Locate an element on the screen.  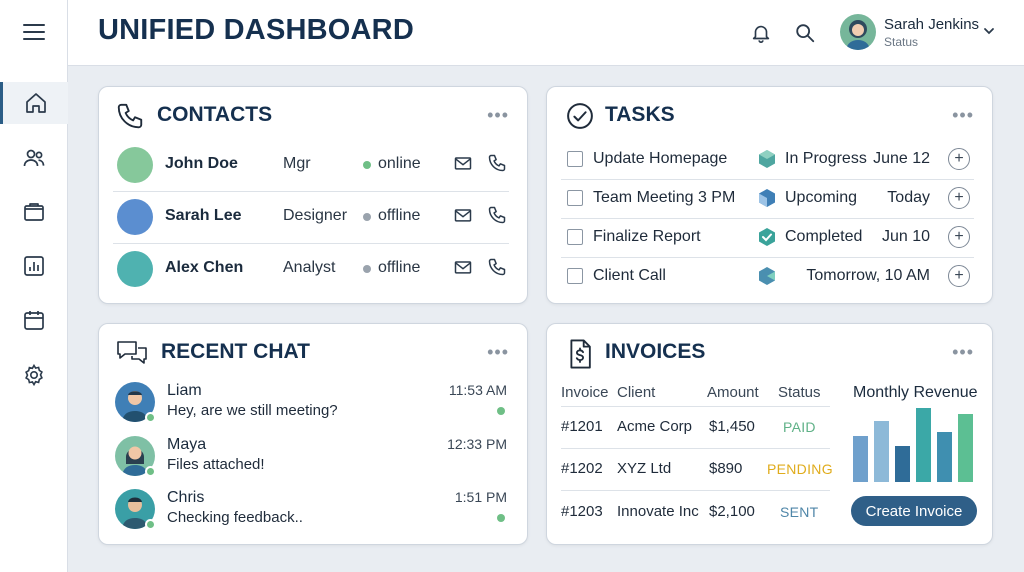
chat-sender: Chris is located at coordinates (186, 497).